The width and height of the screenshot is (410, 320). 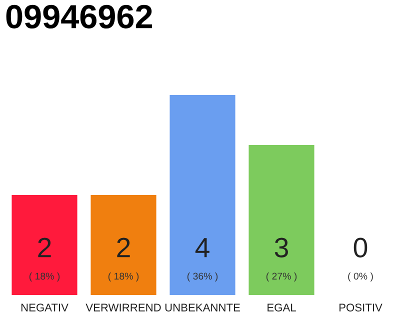 I want to click on x-tick-label: EGAL, so click(x=282, y=308).